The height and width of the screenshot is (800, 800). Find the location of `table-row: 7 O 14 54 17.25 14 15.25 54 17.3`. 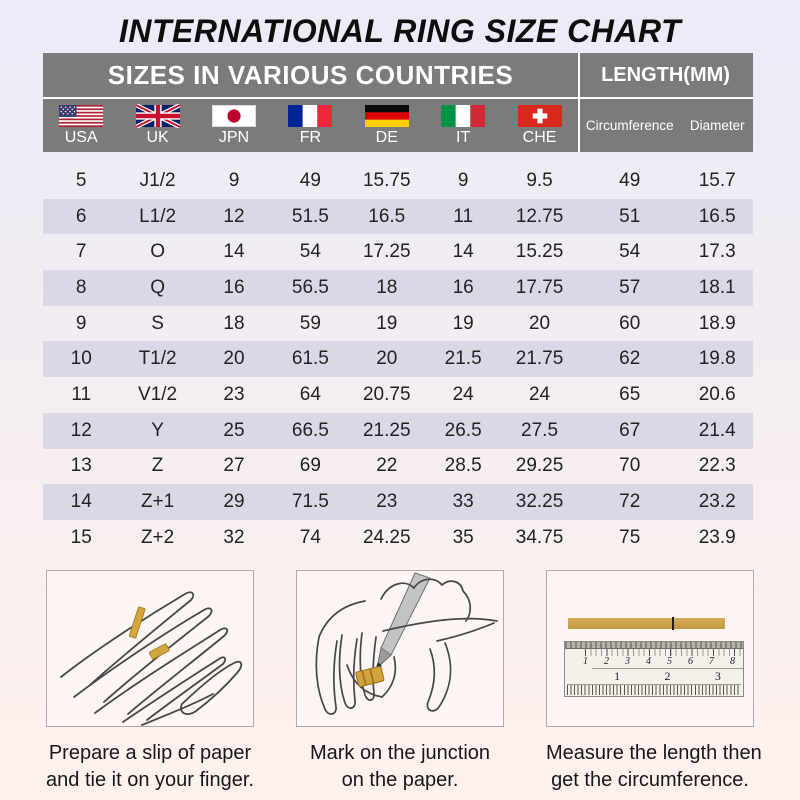

table-row: 7 O 14 54 17.25 14 15.25 54 17.3 is located at coordinates (398, 252).